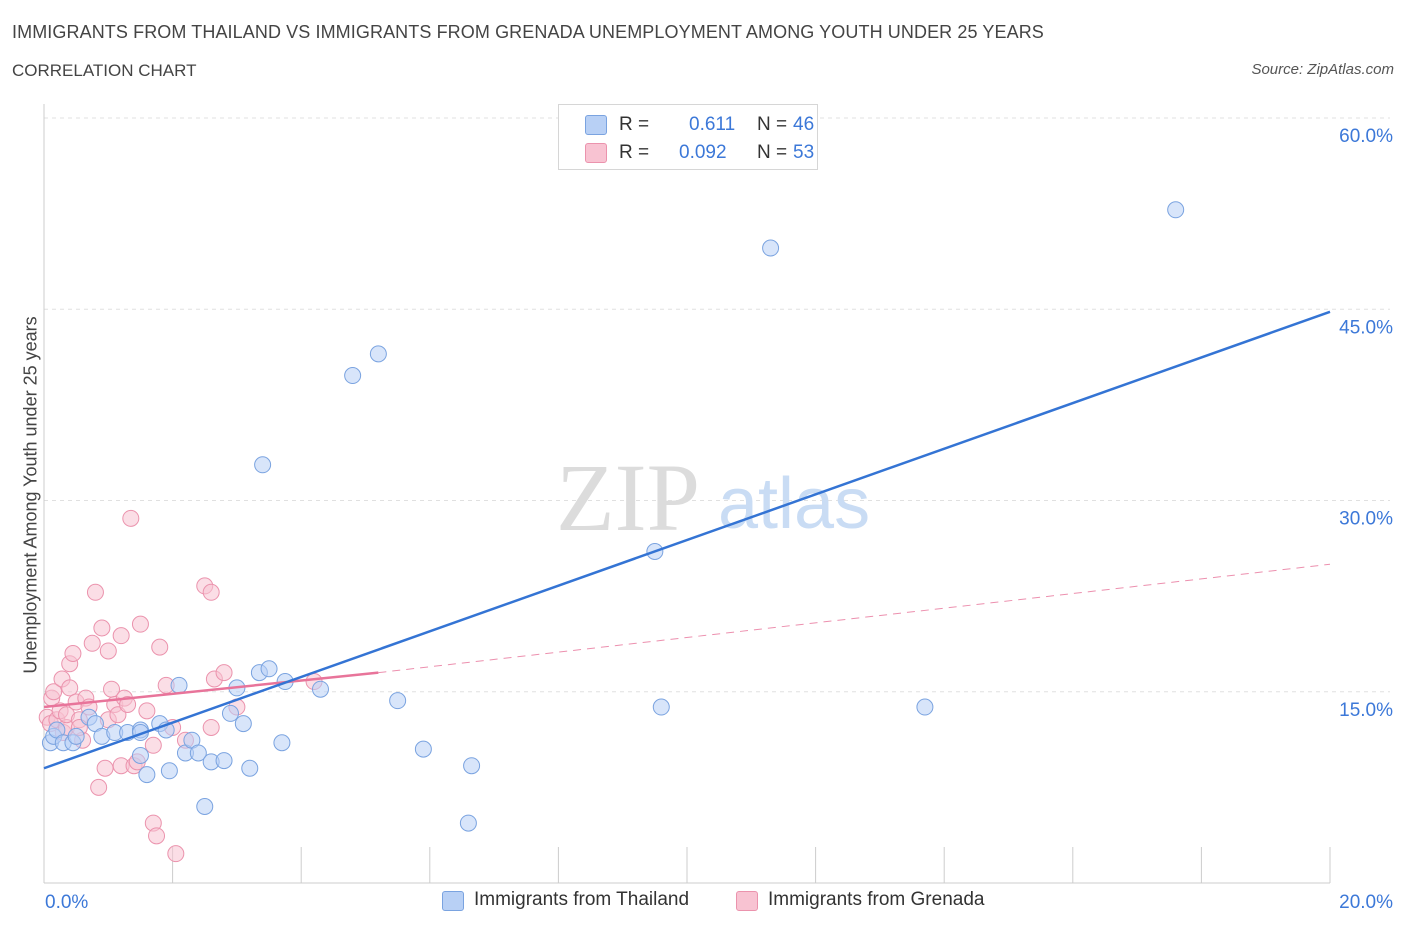 This screenshot has width=1406, height=930. I want to click on correlation-legend: R = 0.611 N = 46 R = 0.092 N = 53, so click(688, 137).